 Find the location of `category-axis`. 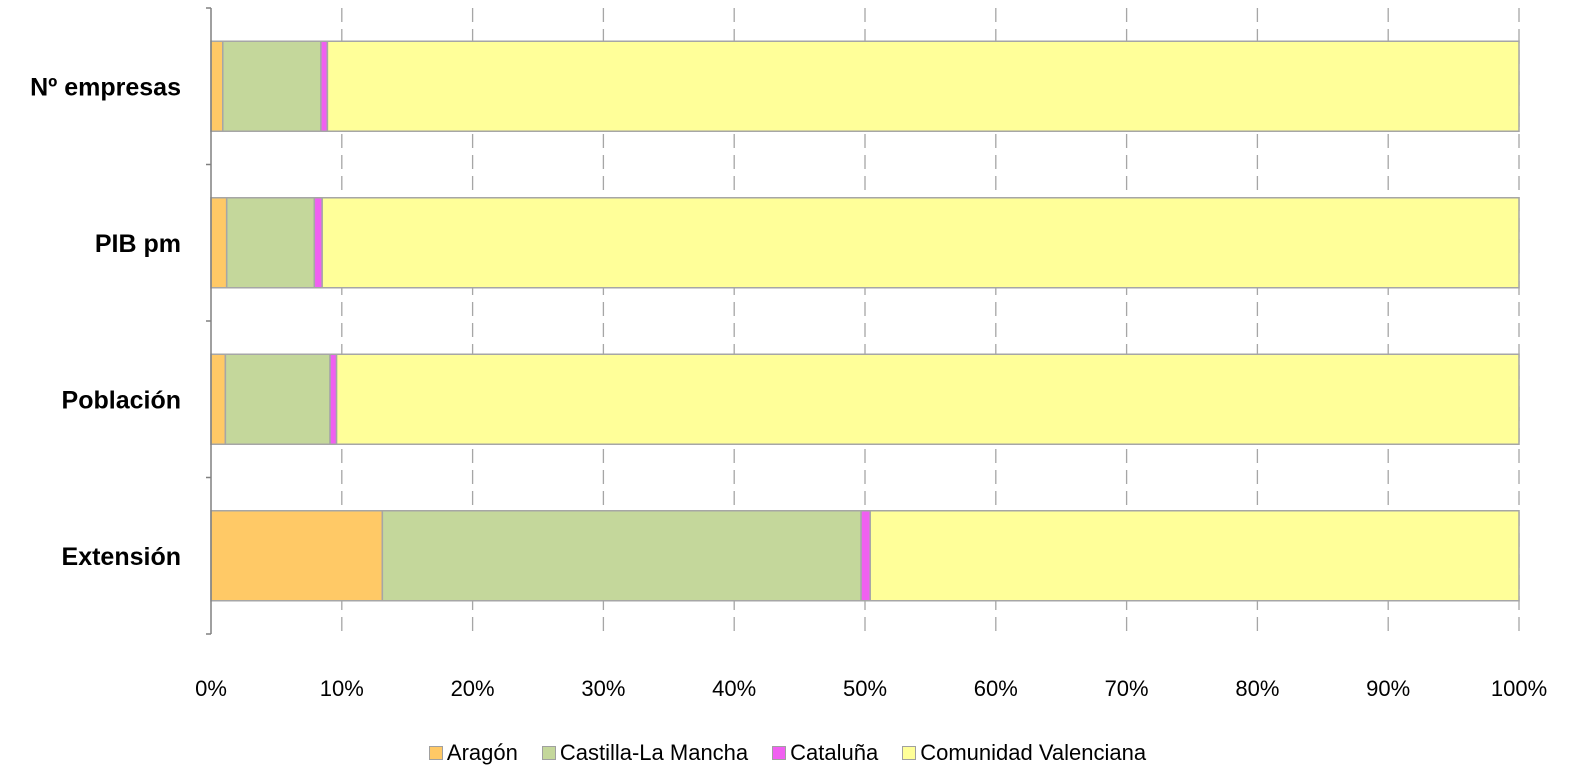

category-axis is located at coordinates (209, 321).